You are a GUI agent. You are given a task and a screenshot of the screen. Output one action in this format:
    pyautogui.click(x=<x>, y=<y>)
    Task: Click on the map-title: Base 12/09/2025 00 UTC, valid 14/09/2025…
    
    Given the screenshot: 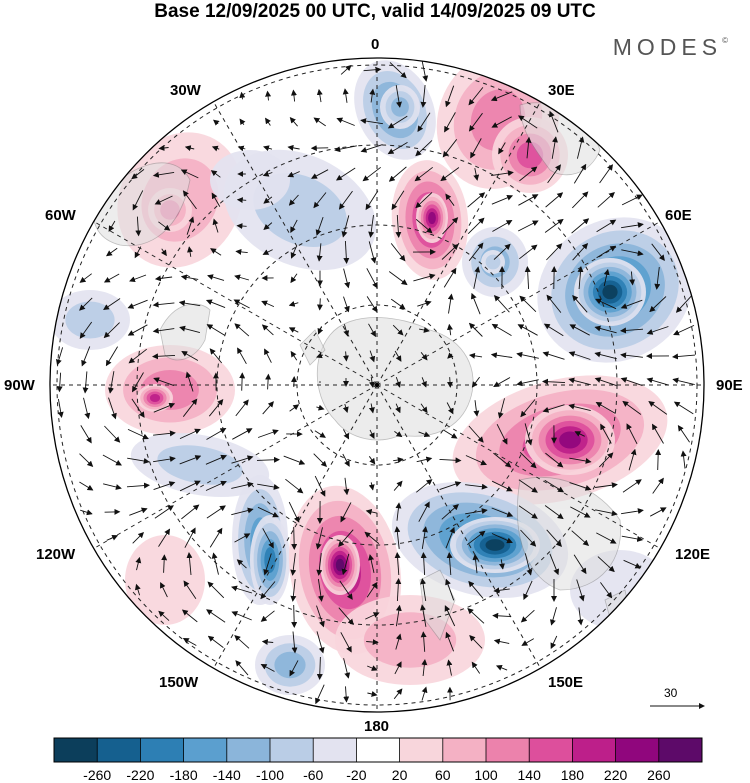 What is the action you would take?
    pyautogui.click(x=375, y=11)
    